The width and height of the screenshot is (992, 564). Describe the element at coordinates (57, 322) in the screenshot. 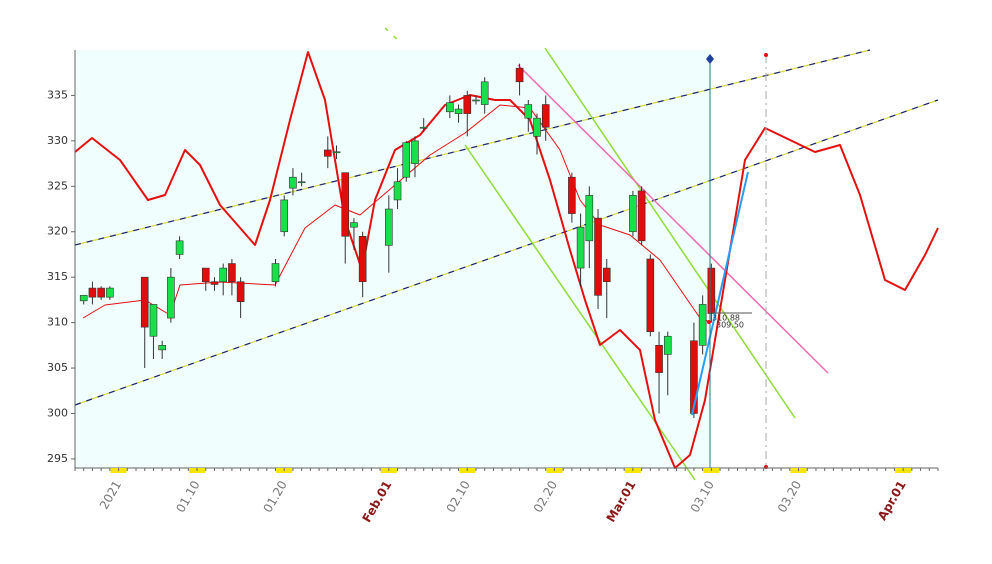

I see `y-tick-label: 310` at that location.